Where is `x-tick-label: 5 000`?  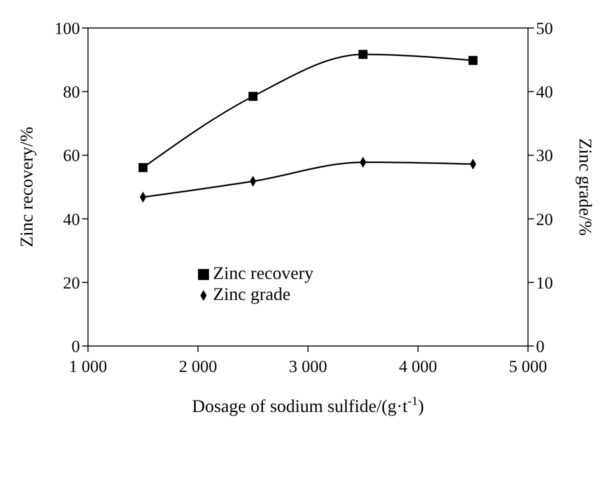
x-tick-label: 5 000 is located at coordinates (528, 366).